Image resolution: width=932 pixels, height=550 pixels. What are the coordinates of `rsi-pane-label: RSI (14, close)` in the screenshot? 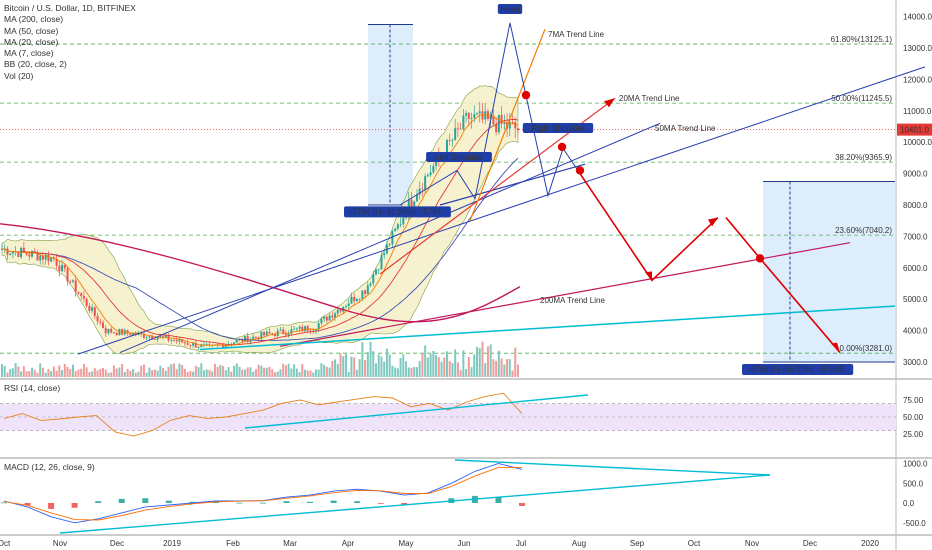 It's located at (32, 388).